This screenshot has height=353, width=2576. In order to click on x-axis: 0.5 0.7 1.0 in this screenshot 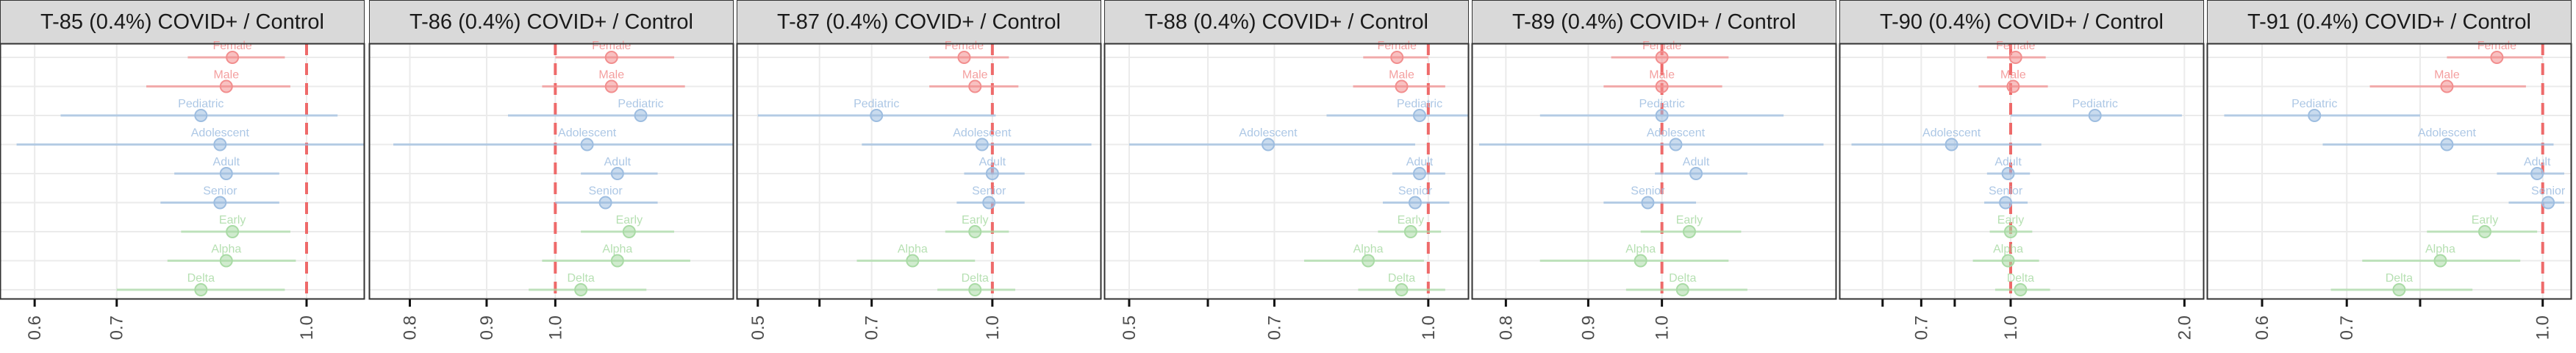, I will do `click(1279, 320)`.